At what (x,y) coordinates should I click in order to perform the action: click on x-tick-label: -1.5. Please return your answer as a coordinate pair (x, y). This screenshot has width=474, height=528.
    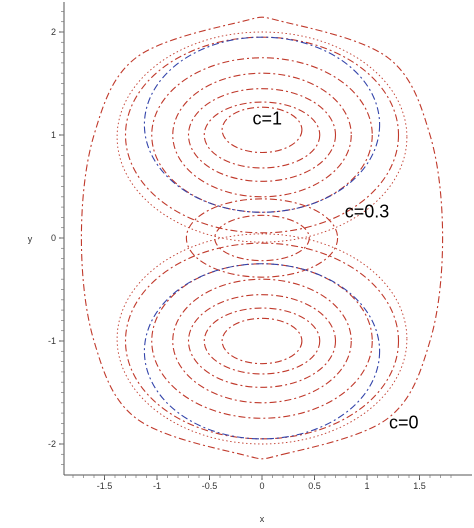
    Looking at the image, I should click on (105, 486).